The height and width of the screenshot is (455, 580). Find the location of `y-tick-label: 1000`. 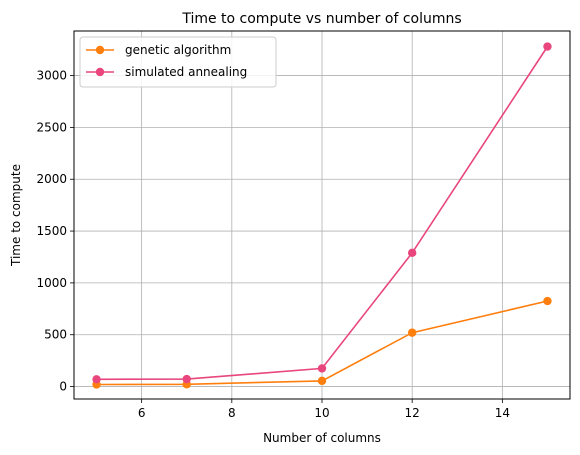

y-tick-label: 1000 is located at coordinates (51, 283).